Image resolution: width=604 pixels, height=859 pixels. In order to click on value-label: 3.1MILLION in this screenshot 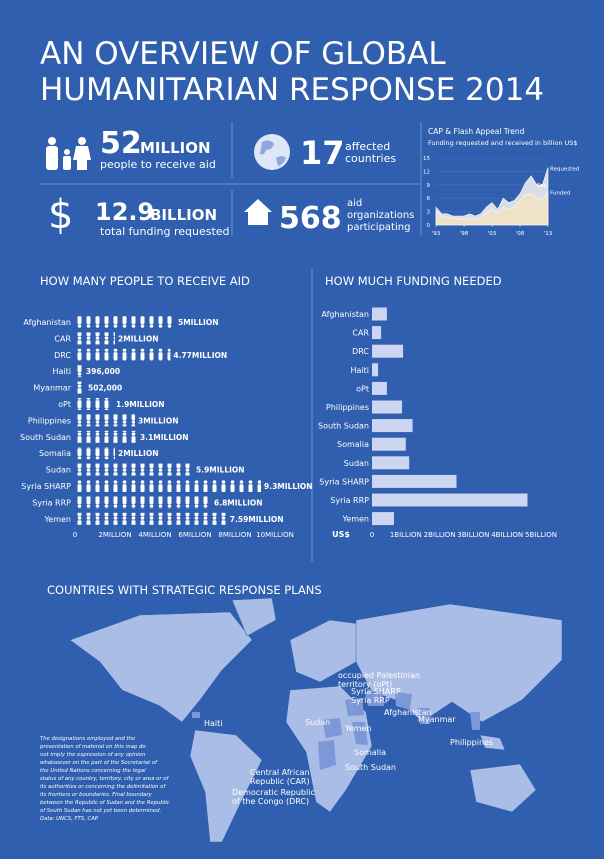, I will do `click(164, 437)`.